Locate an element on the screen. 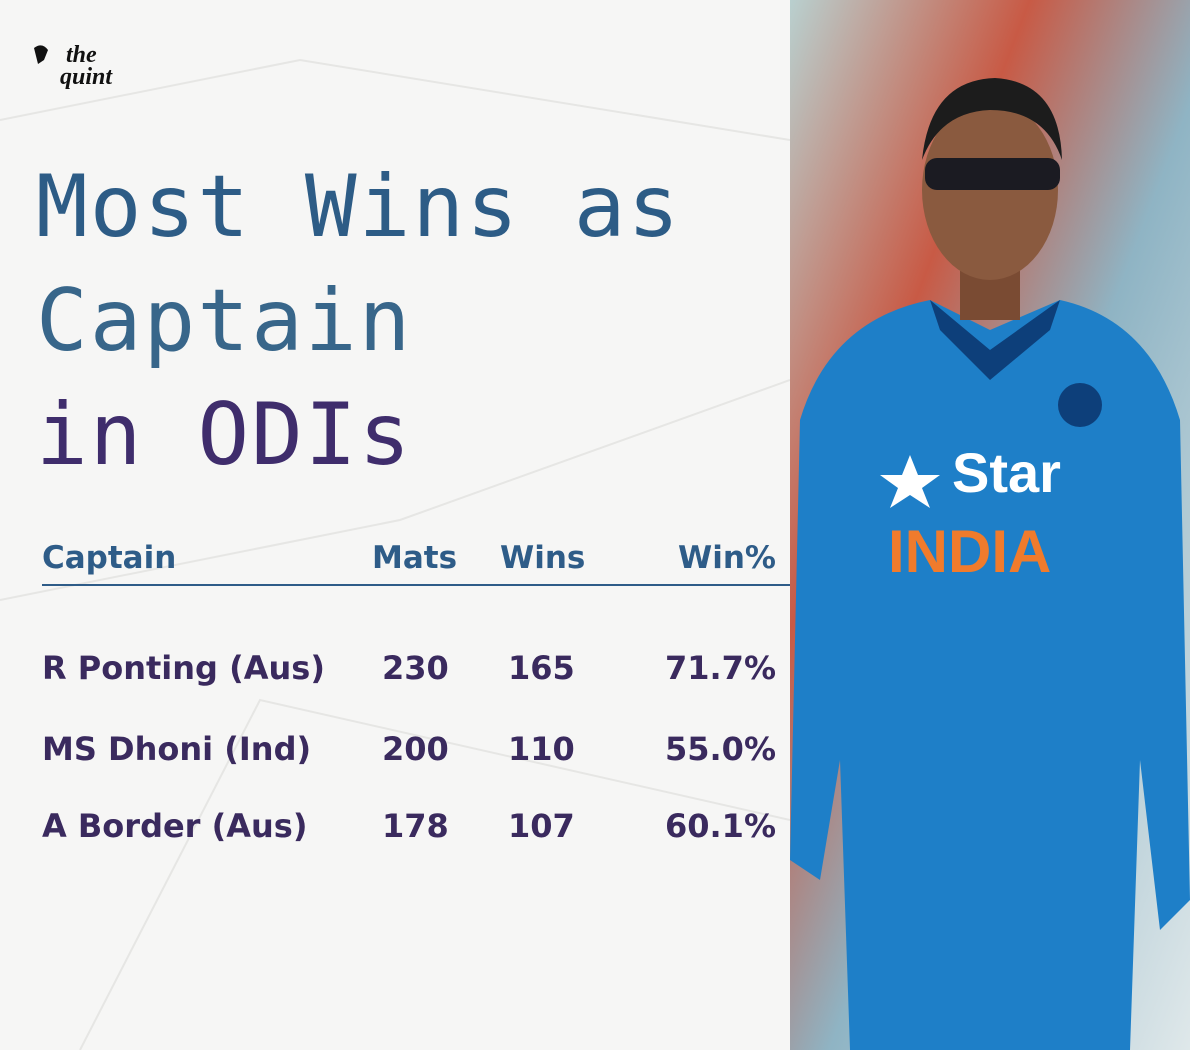 The height and width of the screenshot is (1050, 1190). table-cell: 178 is located at coordinates (415, 825).